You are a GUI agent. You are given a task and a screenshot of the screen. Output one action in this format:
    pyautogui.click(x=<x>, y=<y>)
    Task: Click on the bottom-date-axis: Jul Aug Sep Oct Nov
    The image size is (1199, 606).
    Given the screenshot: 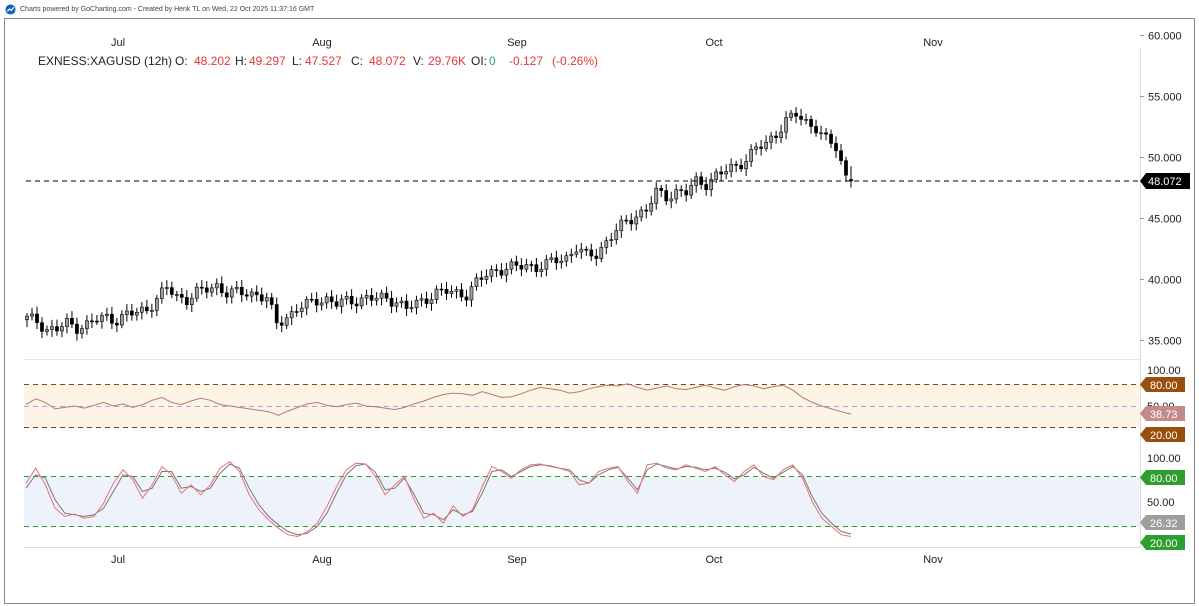 What is the action you would take?
    pyautogui.click(x=527, y=560)
    